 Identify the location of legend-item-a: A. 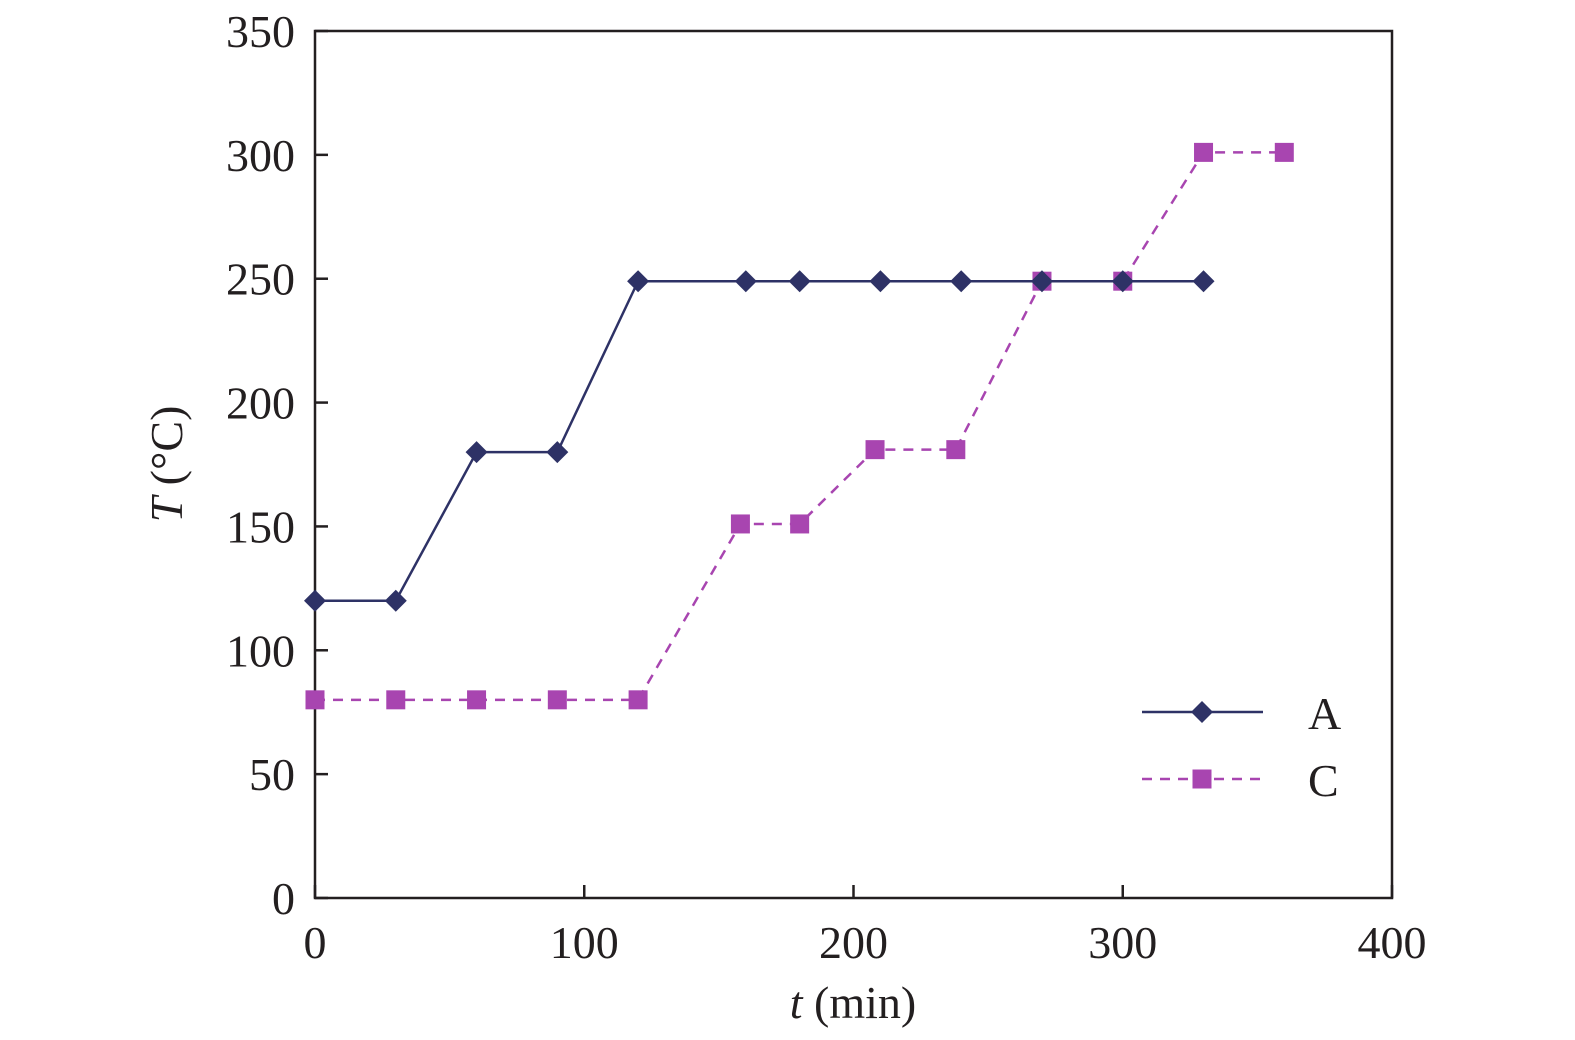
(1241, 713).